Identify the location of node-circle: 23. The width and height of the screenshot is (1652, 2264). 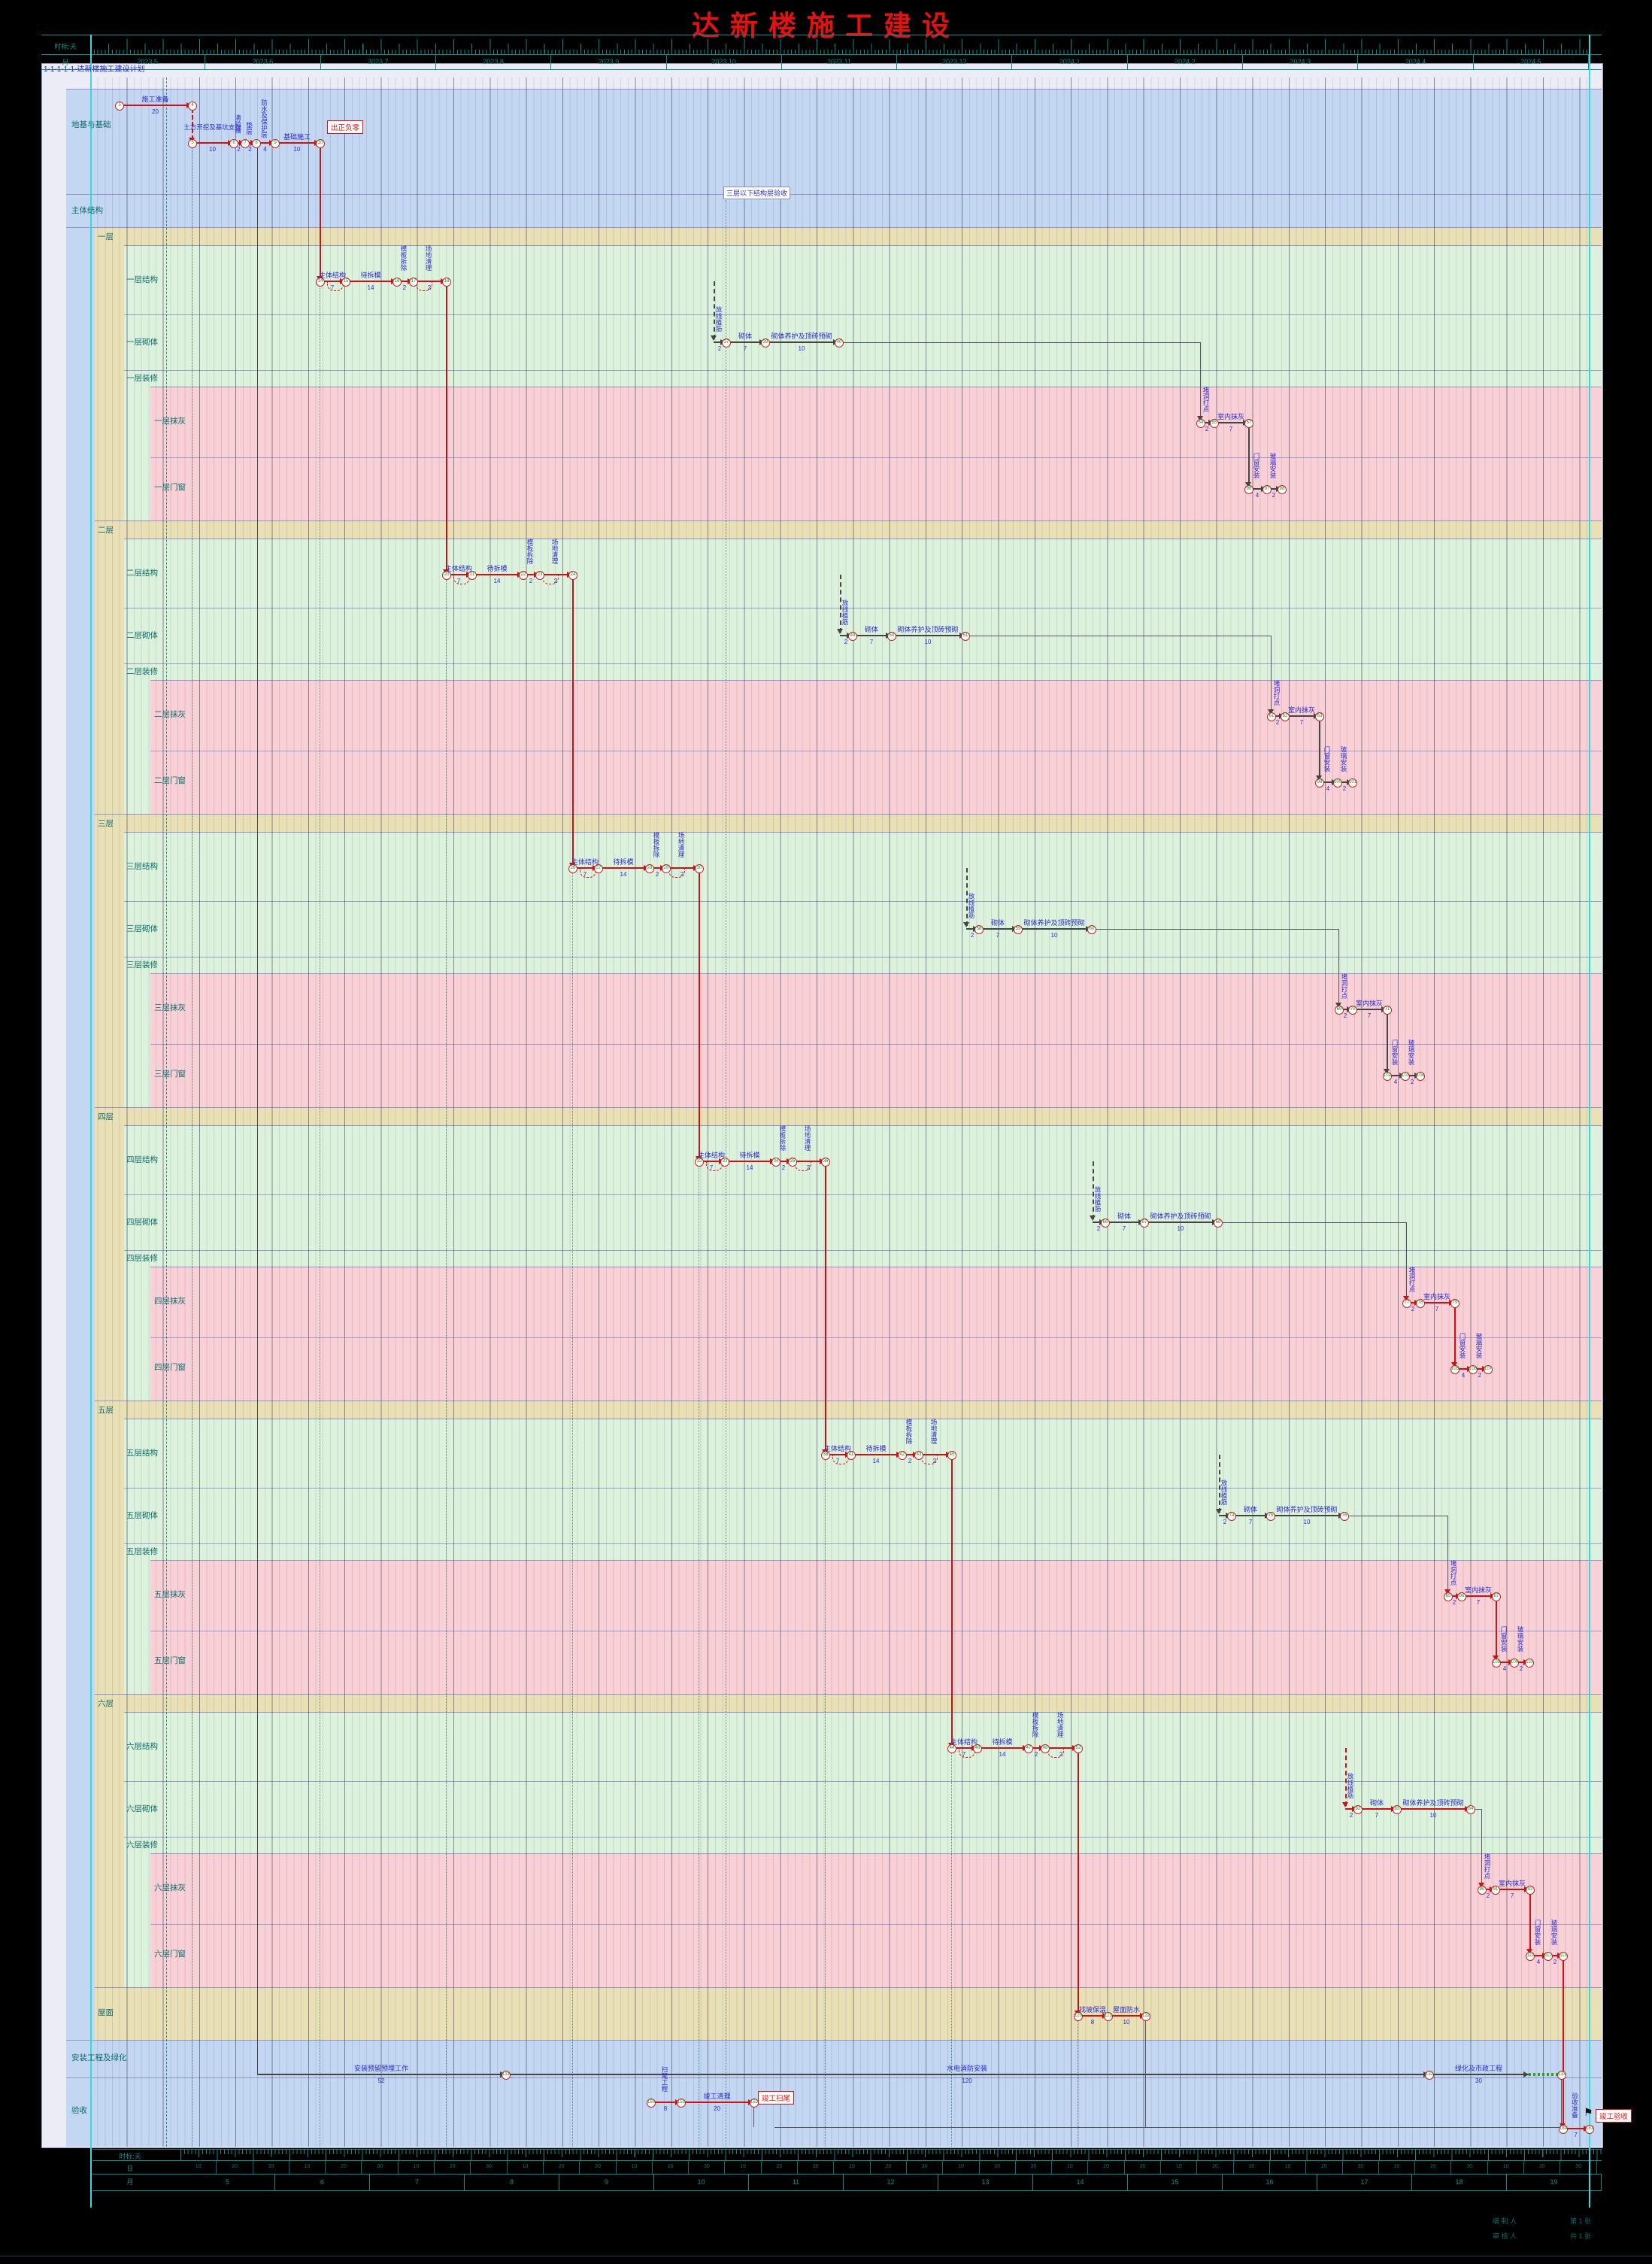
(539, 575).